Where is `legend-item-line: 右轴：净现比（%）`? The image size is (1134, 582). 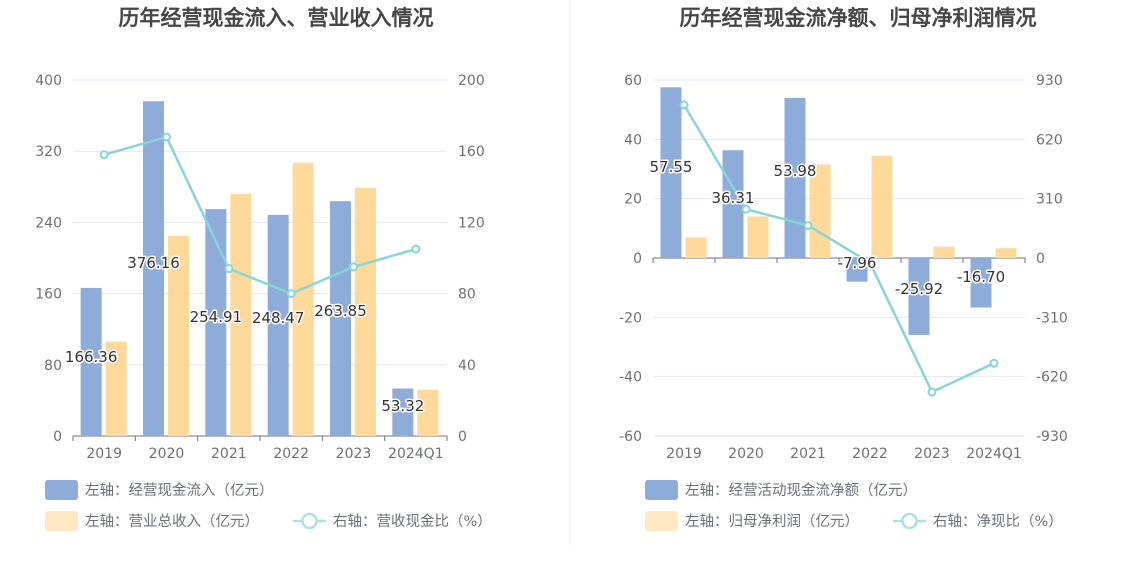 legend-item-line: 右轴：净现比（%） is located at coordinates (978, 521).